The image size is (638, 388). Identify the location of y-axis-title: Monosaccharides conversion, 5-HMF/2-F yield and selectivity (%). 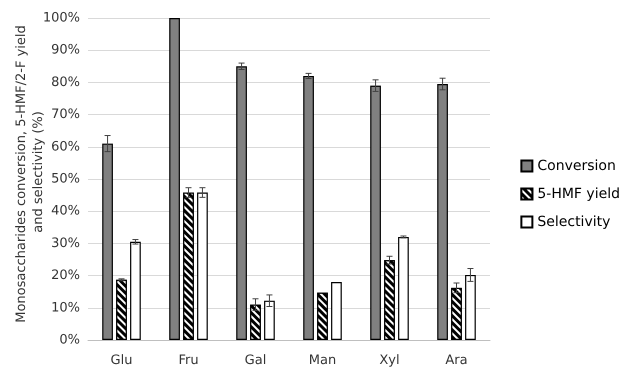
(30, 174).